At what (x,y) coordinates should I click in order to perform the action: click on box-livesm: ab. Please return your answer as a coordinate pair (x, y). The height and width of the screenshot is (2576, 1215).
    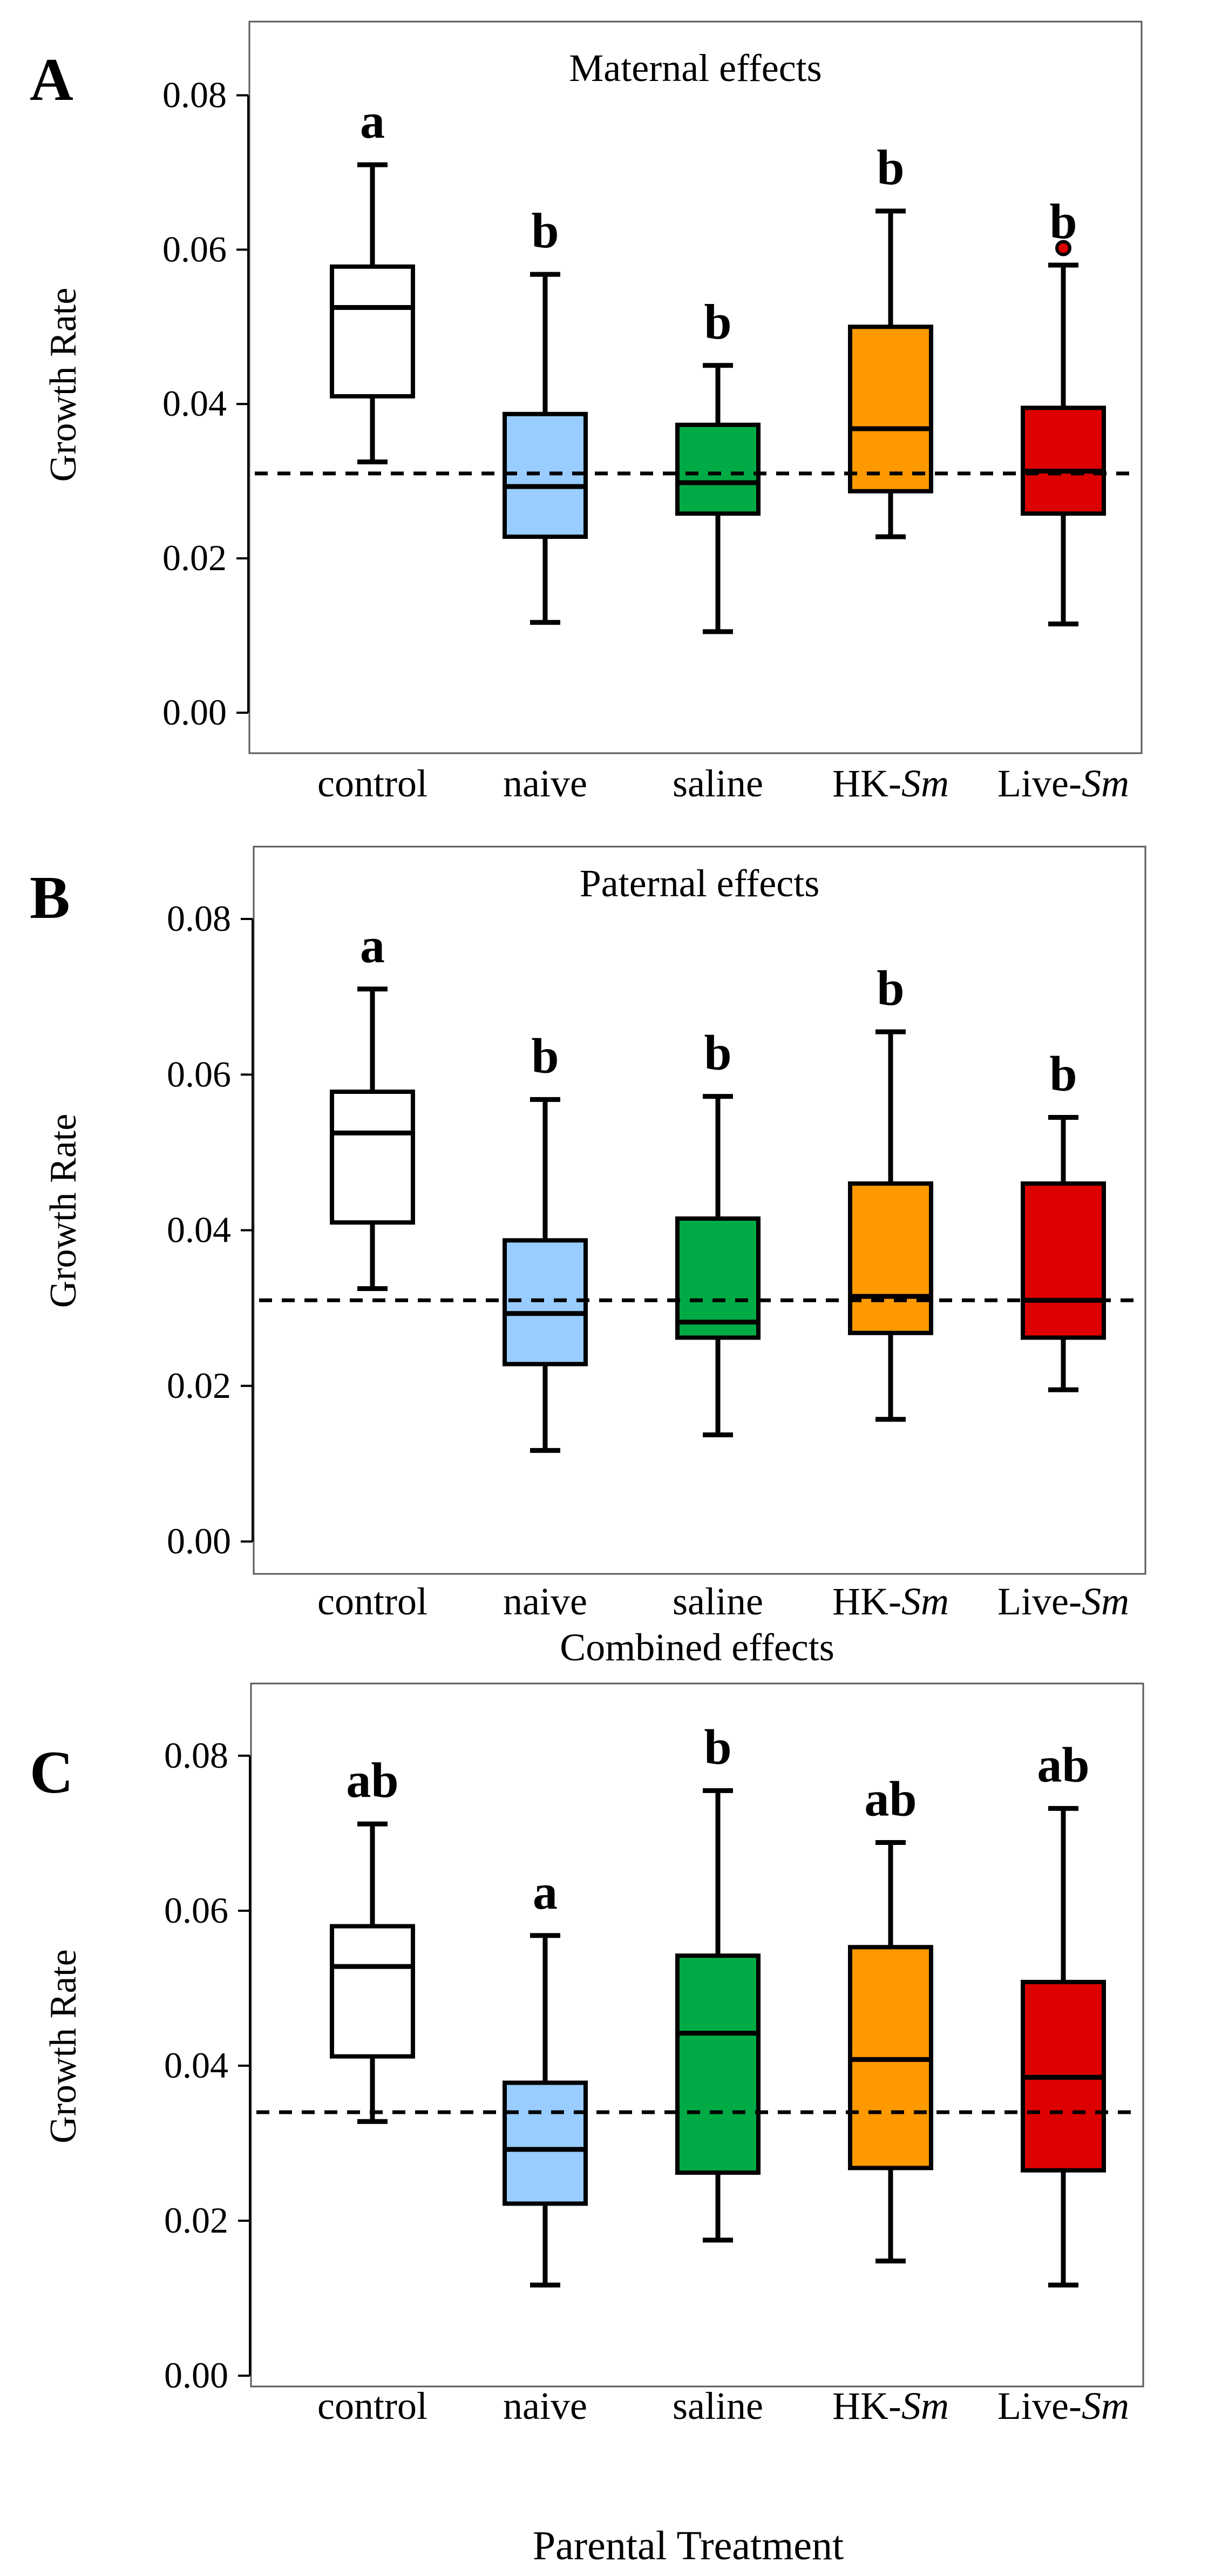
    Looking at the image, I should click on (1063, 2013).